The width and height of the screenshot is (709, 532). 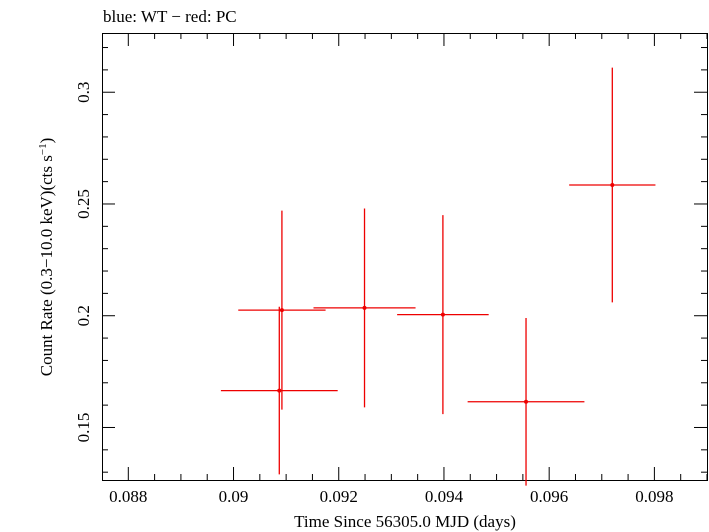 I want to click on y-tick-label: 0.2, so click(x=83, y=315).